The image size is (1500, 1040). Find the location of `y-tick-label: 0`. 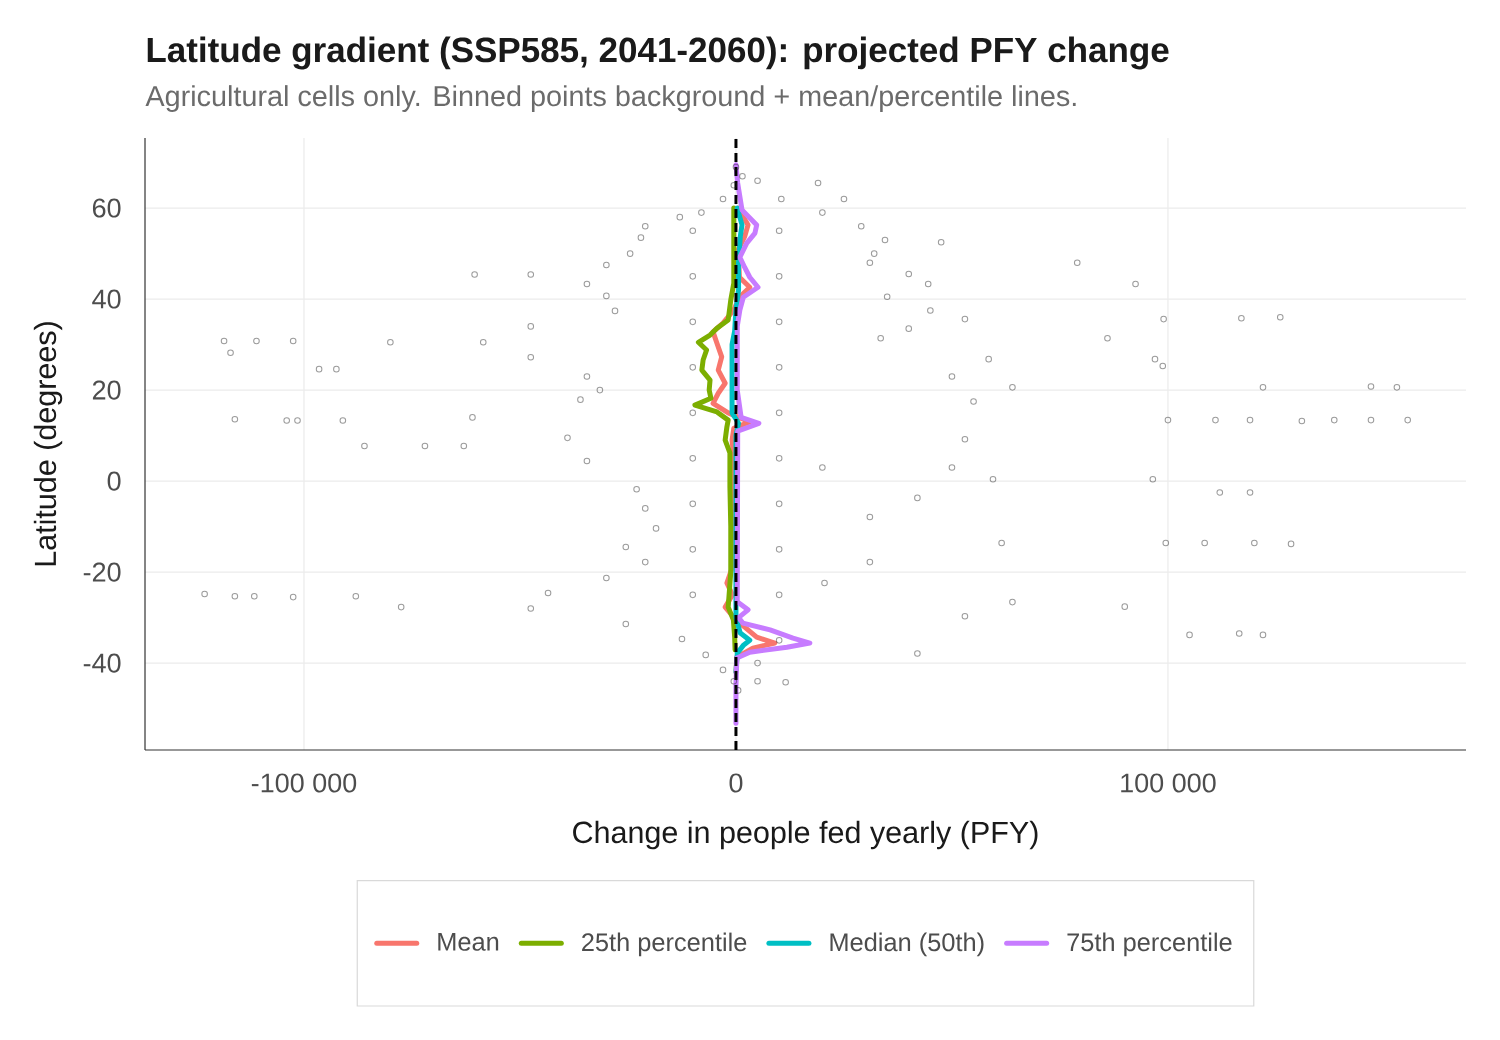

y-tick-label: 0 is located at coordinates (114, 481).